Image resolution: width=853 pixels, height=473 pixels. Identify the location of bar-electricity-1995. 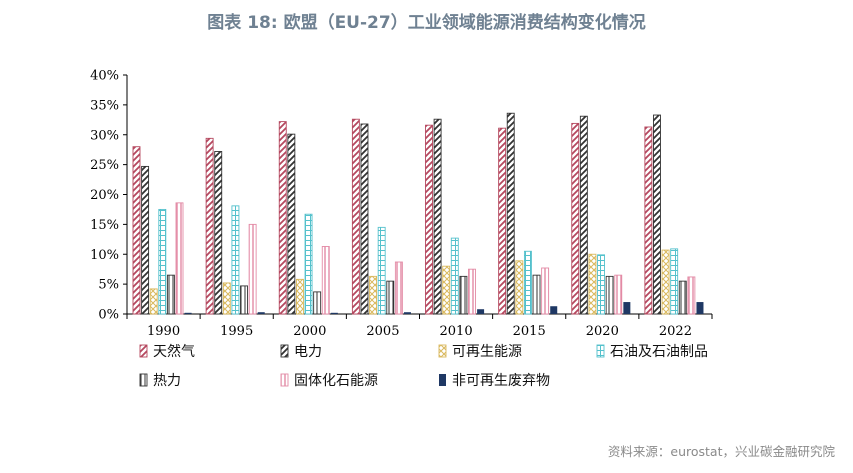
(218, 233).